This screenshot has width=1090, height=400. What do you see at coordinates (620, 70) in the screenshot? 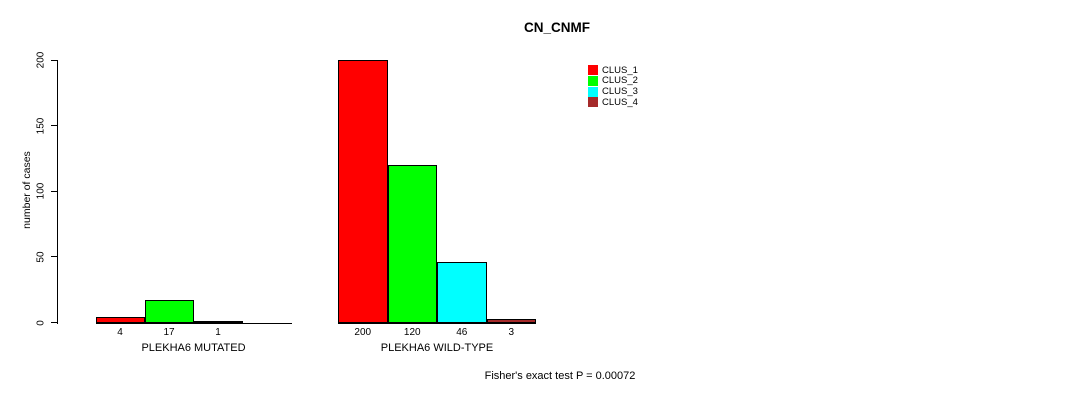
I see `legend-label: CLUS_1` at bounding box center [620, 70].